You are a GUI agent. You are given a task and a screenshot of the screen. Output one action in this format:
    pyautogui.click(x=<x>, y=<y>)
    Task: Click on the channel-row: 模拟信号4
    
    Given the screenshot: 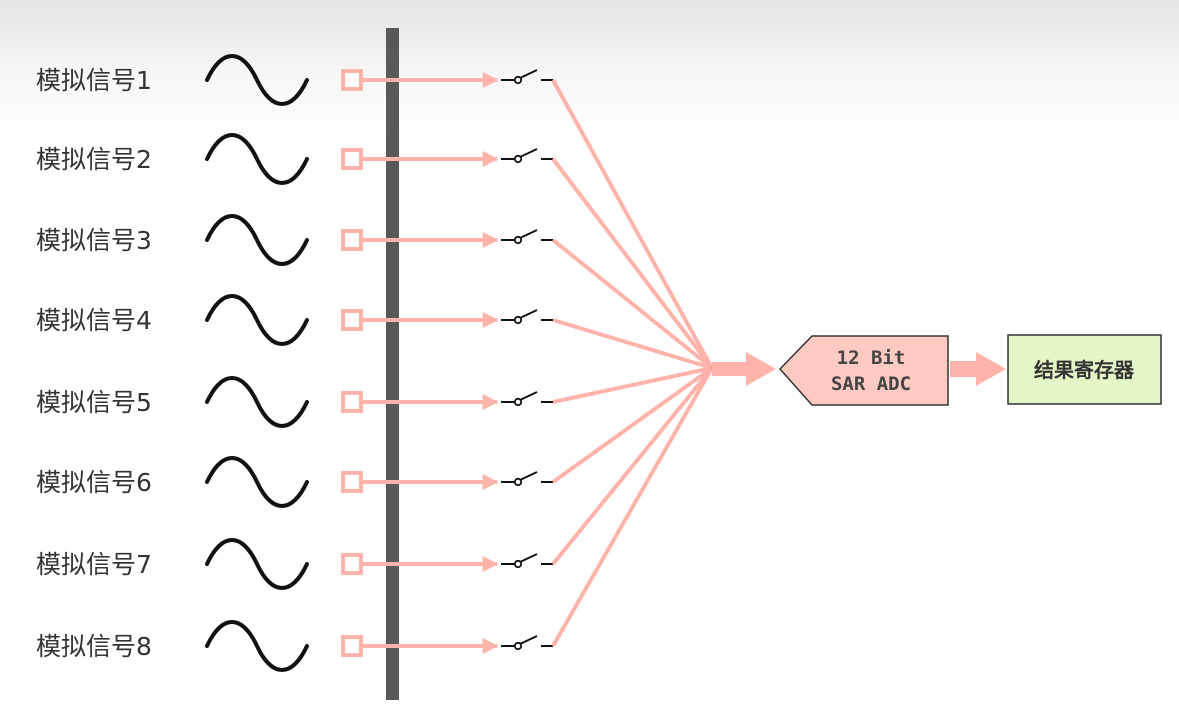 What is the action you would take?
    pyautogui.click(x=374, y=332)
    